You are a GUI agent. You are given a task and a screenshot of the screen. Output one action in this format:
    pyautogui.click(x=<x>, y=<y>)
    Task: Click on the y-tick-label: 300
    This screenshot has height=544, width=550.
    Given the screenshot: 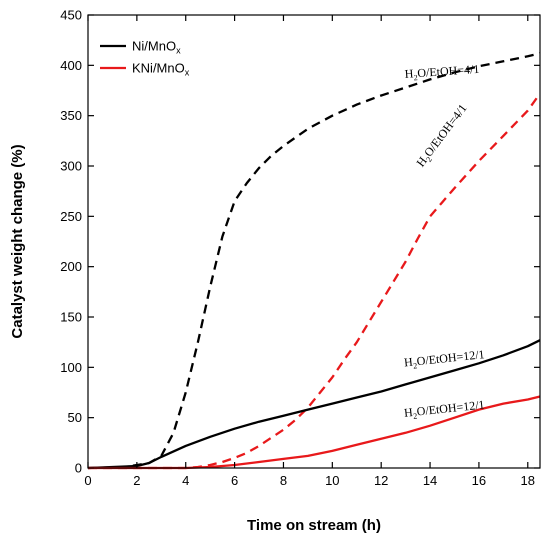 What is the action you would take?
    pyautogui.click(x=71, y=166)
    